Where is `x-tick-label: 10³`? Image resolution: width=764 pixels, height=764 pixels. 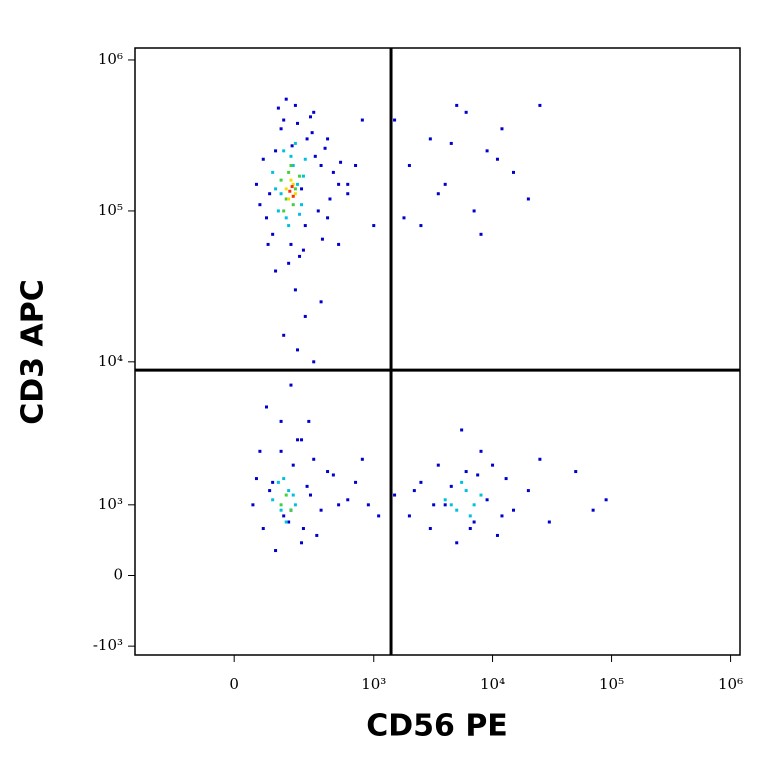
x-tick-label: 10³ is located at coordinates (373, 684).